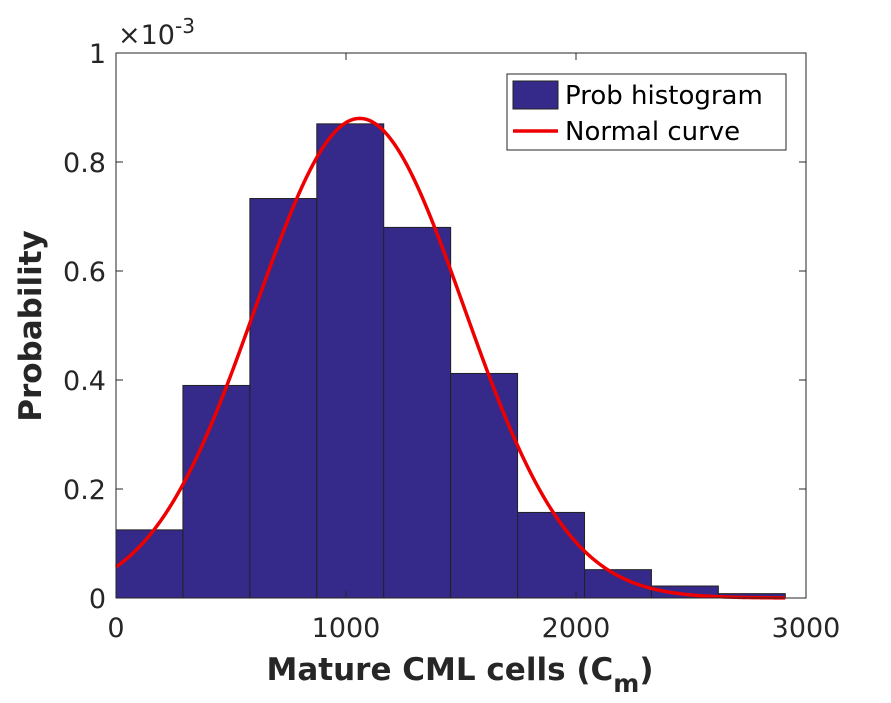 The width and height of the screenshot is (891, 703). What do you see at coordinates (146, 35) in the screenshot?
I see `y-exponent-prefix: ×10` at bounding box center [146, 35].